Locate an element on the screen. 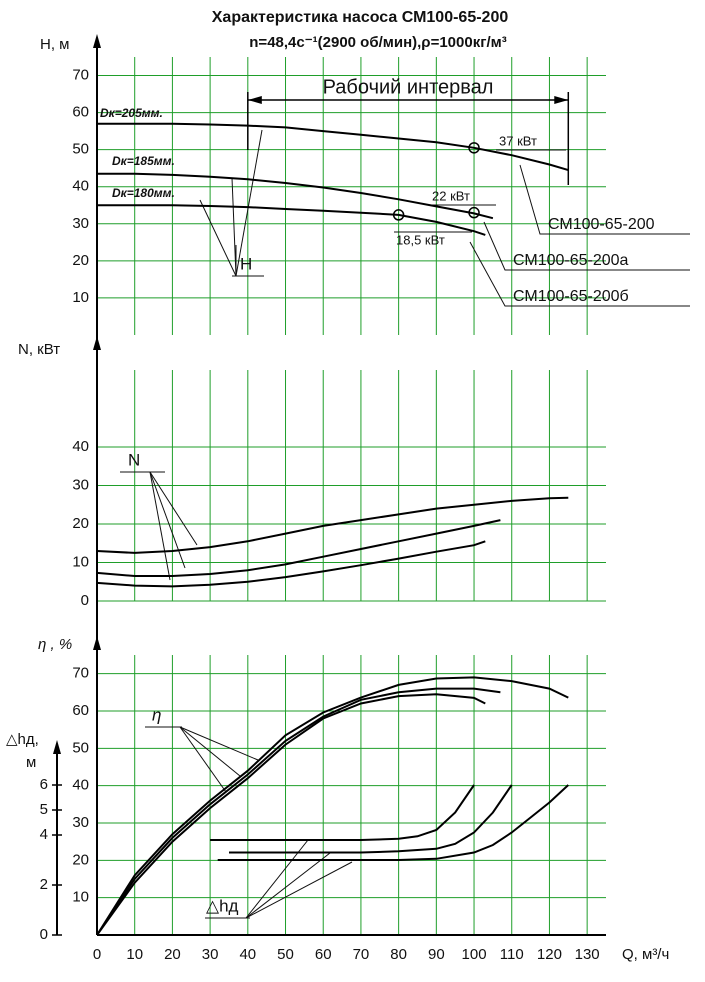 The width and height of the screenshot is (705, 982). curve-label: H is located at coordinates (246, 263).